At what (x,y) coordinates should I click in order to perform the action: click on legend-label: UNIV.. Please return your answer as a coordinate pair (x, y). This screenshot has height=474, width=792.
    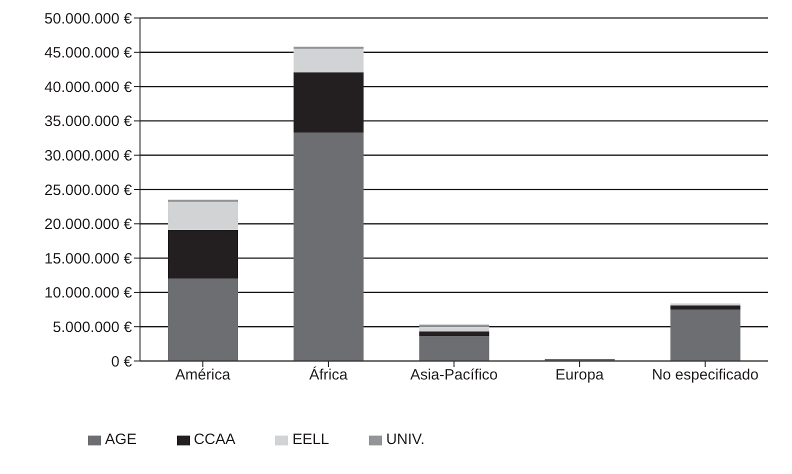
    Looking at the image, I should click on (405, 439).